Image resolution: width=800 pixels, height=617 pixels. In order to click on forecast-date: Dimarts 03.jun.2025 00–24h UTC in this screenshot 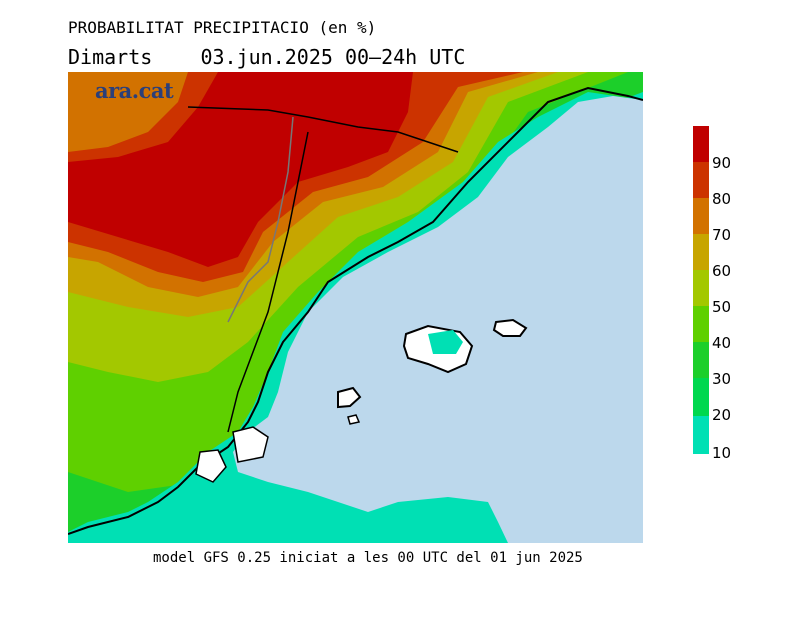, I will do `click(267, 57)`.